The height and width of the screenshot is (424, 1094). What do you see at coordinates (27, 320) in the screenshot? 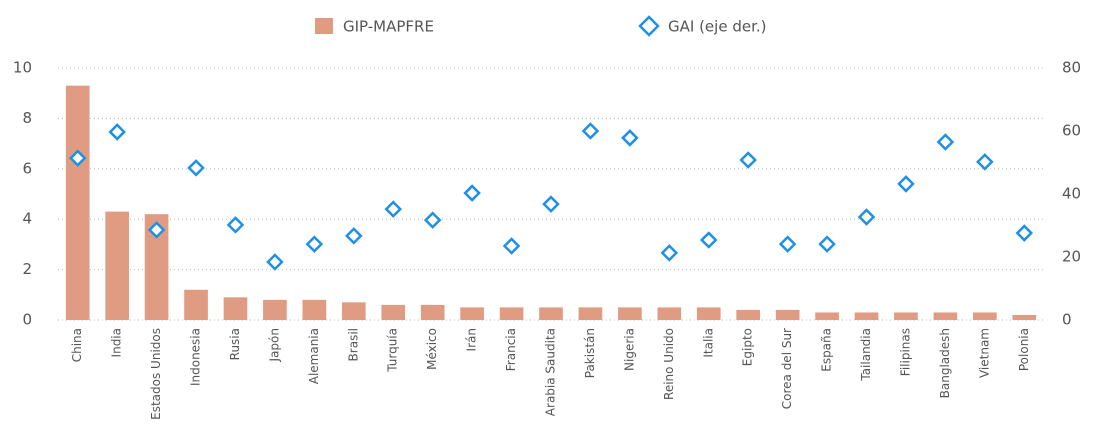
I see `y-tick-label: 0` at bounding box center [27, 320].